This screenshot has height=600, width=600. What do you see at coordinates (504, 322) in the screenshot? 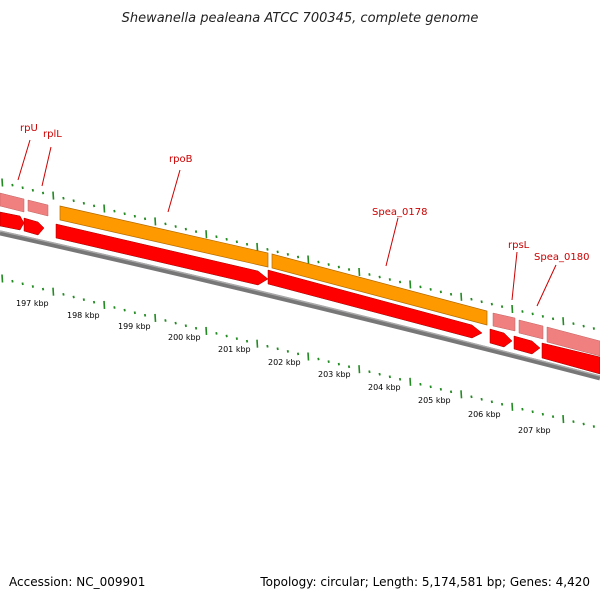
I see `feature-rpsL-light` at bounding box center [504, 322].